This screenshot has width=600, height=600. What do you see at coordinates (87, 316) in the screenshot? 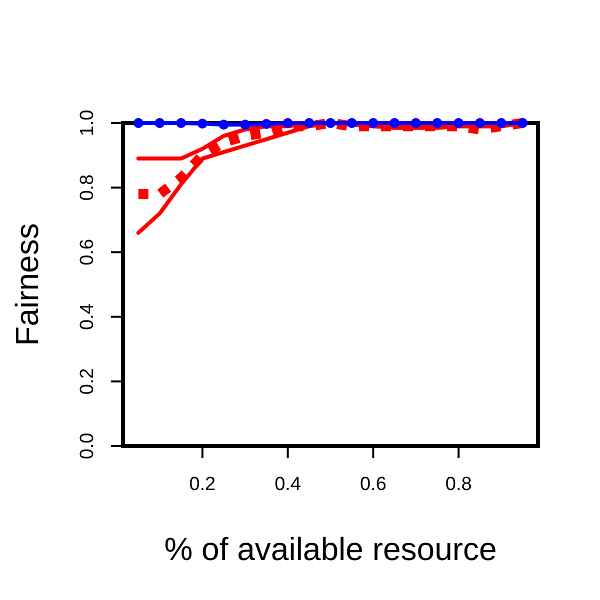
I see `y-tick-label: 0.4` at bounding box center [87, 316].